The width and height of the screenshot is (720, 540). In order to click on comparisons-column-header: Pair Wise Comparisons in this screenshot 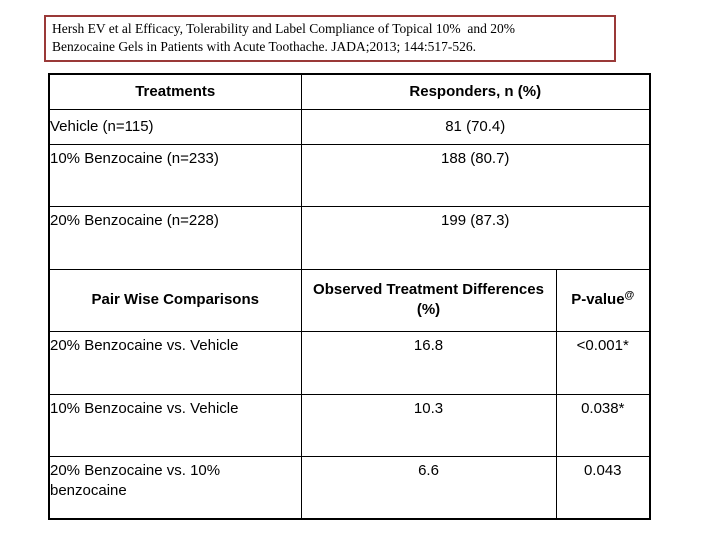, I will do `click(175, 300)`.